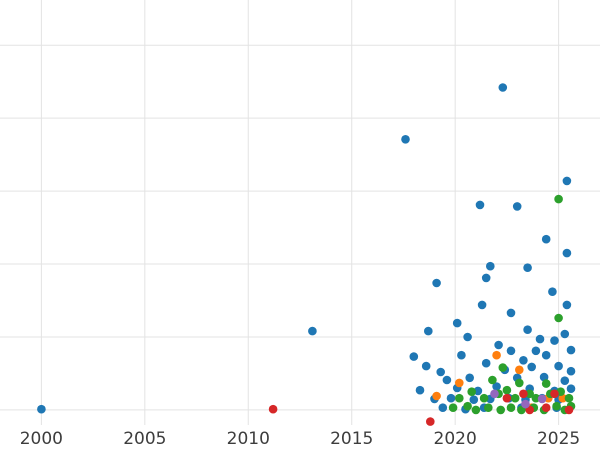 This screenshot has height=450, width=600. What do you see at coordinates (144, 439) in the screenshot?
I see `x-tick-label: 2005` at bounding box center [144, 439].